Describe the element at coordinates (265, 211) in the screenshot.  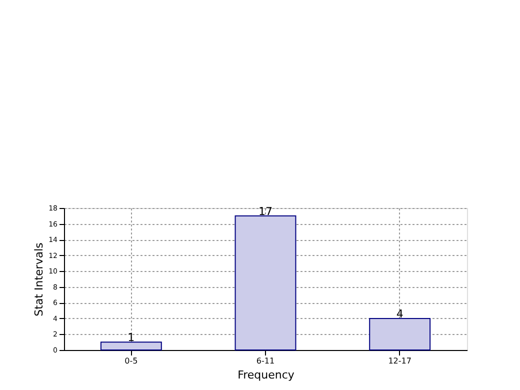
I see `data-label: 17` at that location.